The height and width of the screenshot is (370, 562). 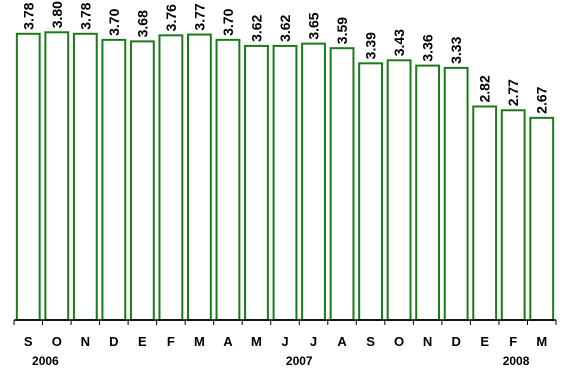 I want to click on value-label: 3.59, so click(x=342, y=30).